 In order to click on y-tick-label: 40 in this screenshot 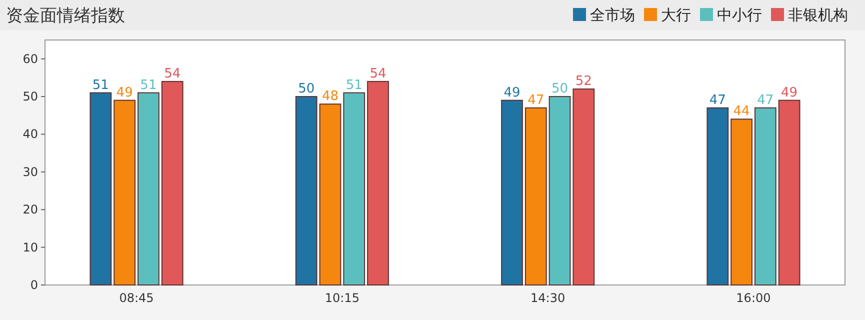, I will do `click(30, 134)`.